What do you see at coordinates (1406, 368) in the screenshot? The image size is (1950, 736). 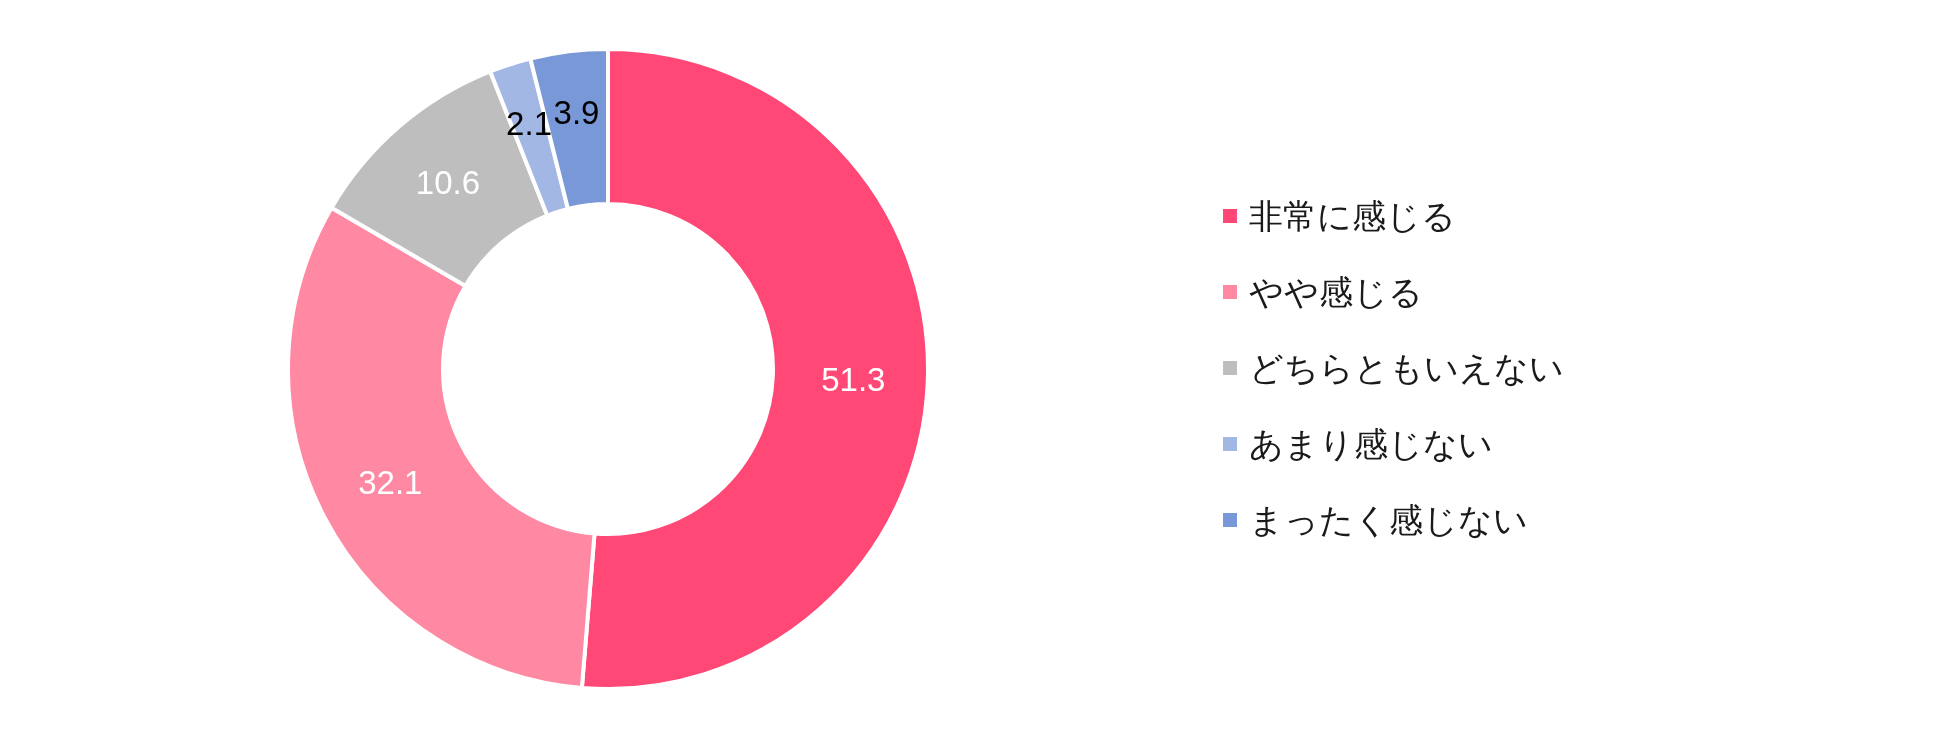 I see `legend-label: どちらともいえない` at bounding box center [1406, 368].